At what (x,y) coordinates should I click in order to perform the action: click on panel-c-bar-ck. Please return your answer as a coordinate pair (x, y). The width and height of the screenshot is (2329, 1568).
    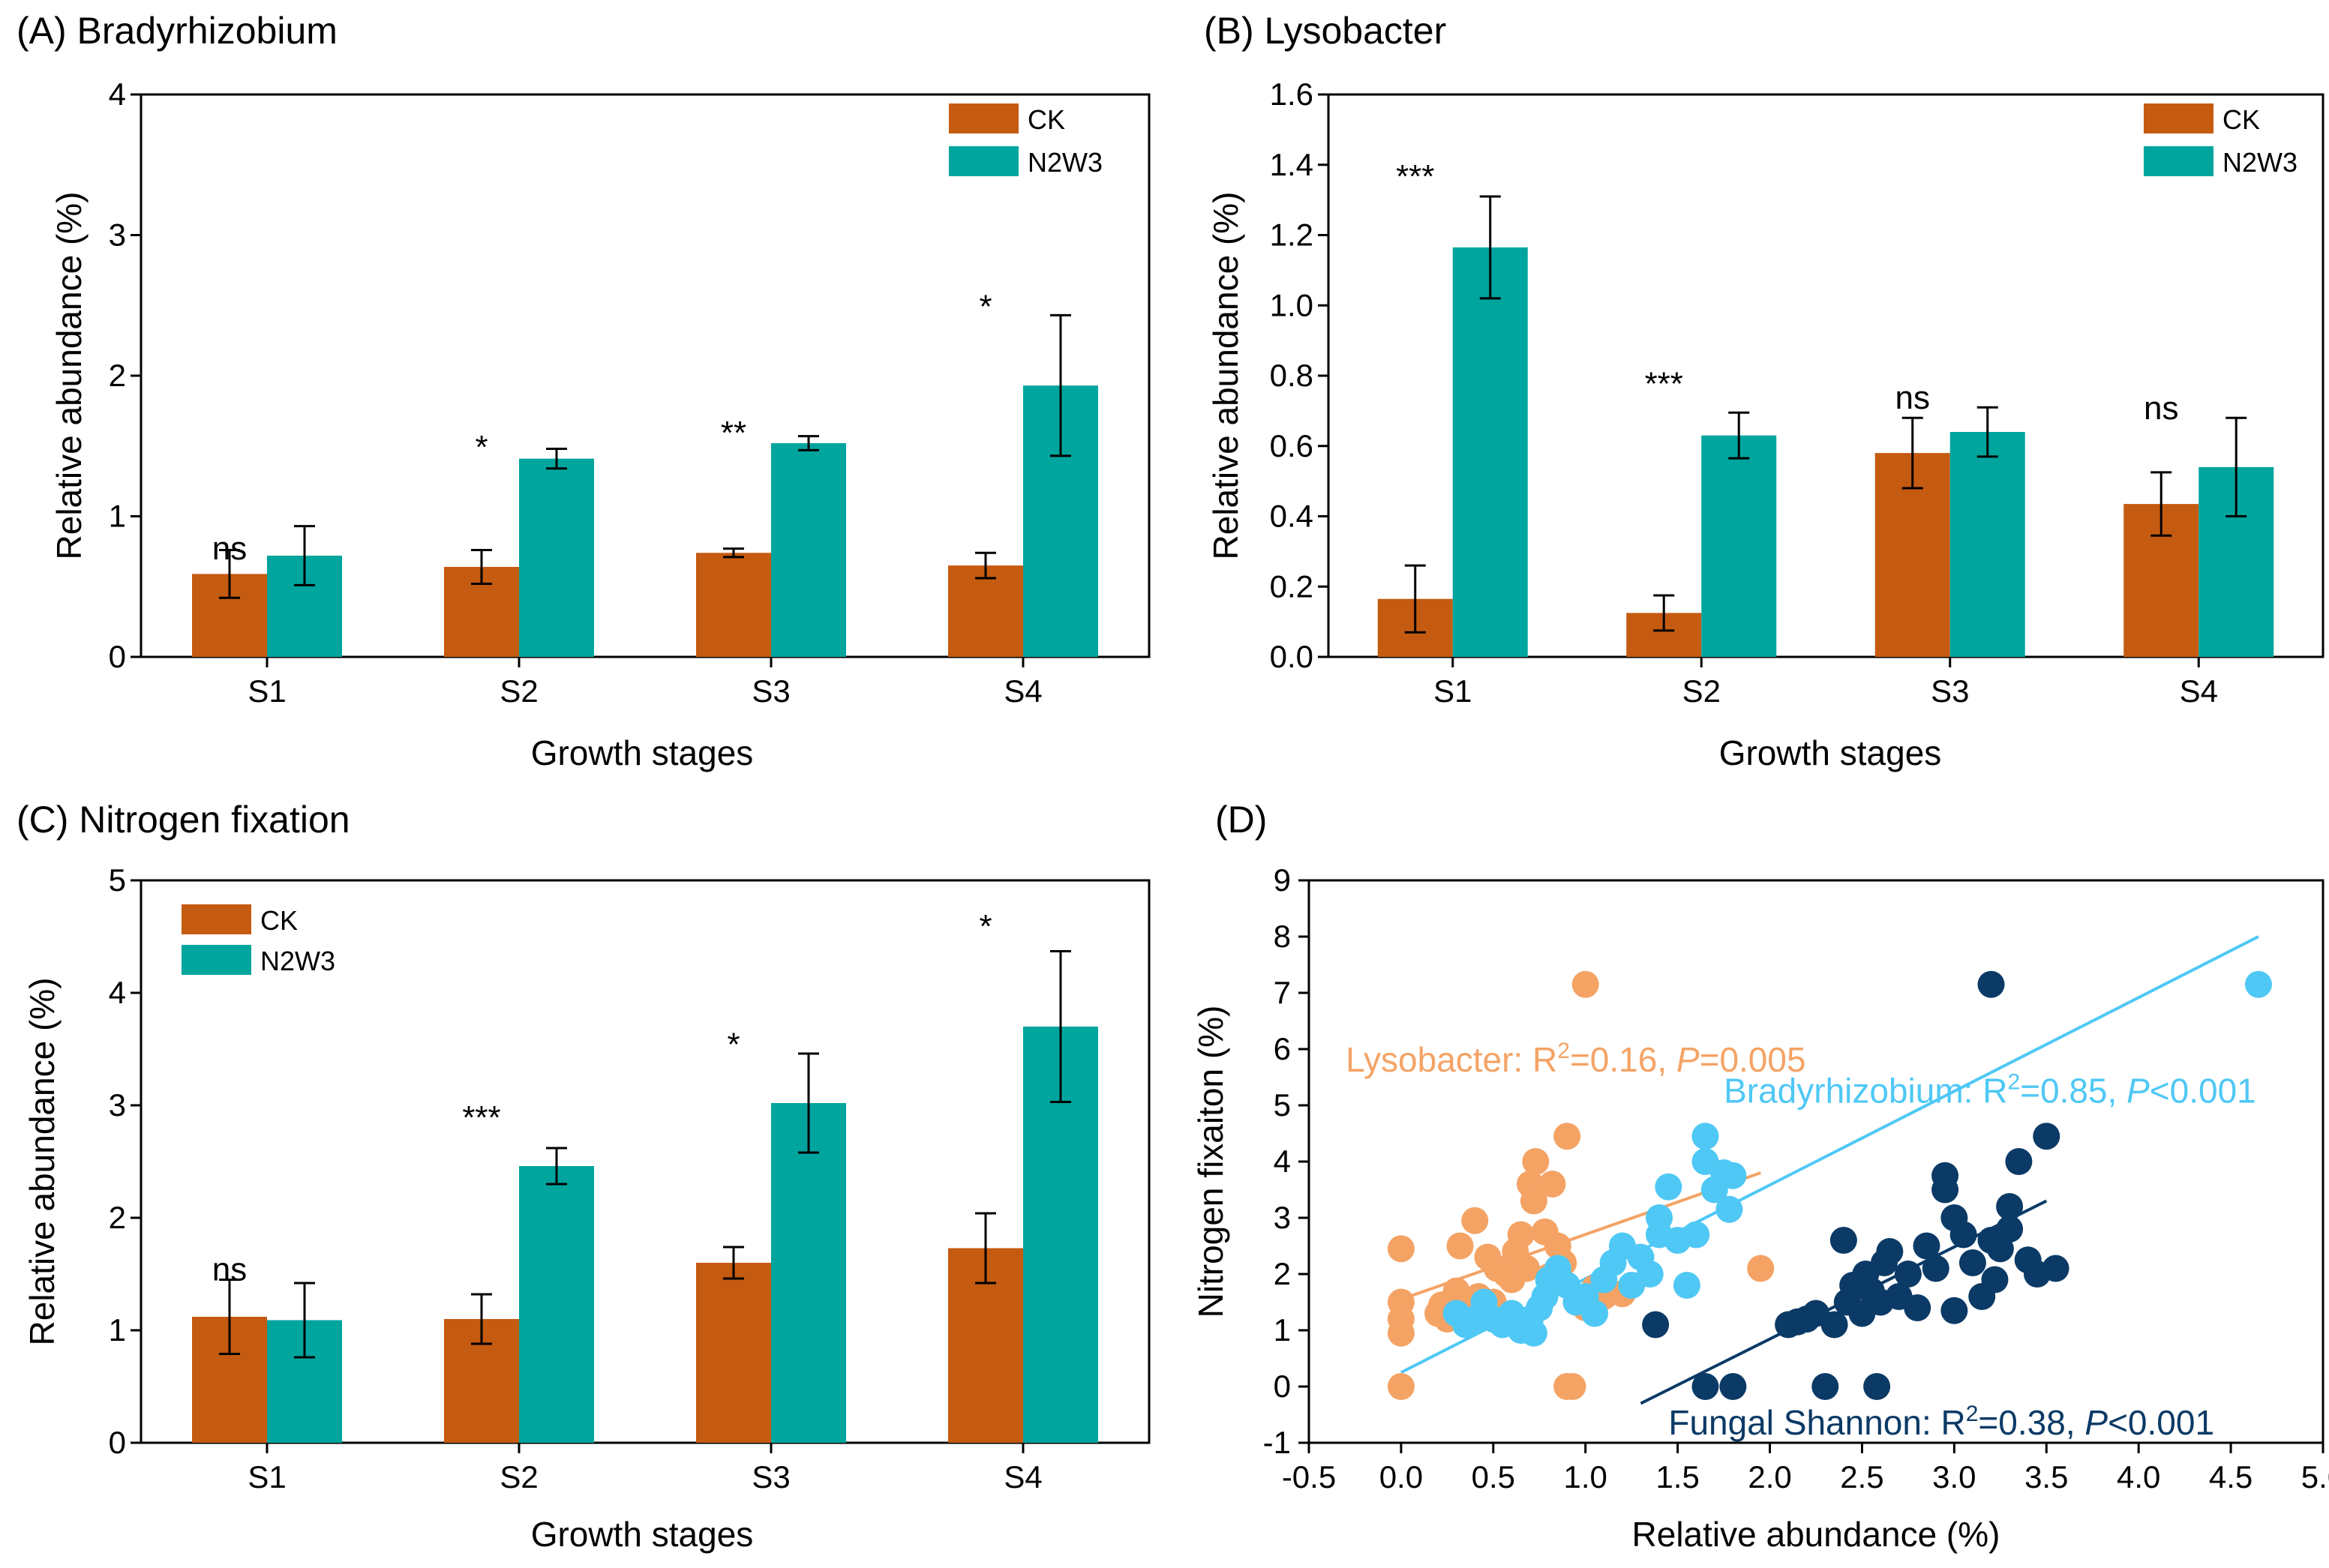
    Looking at the image, I should click on (733, 1353).